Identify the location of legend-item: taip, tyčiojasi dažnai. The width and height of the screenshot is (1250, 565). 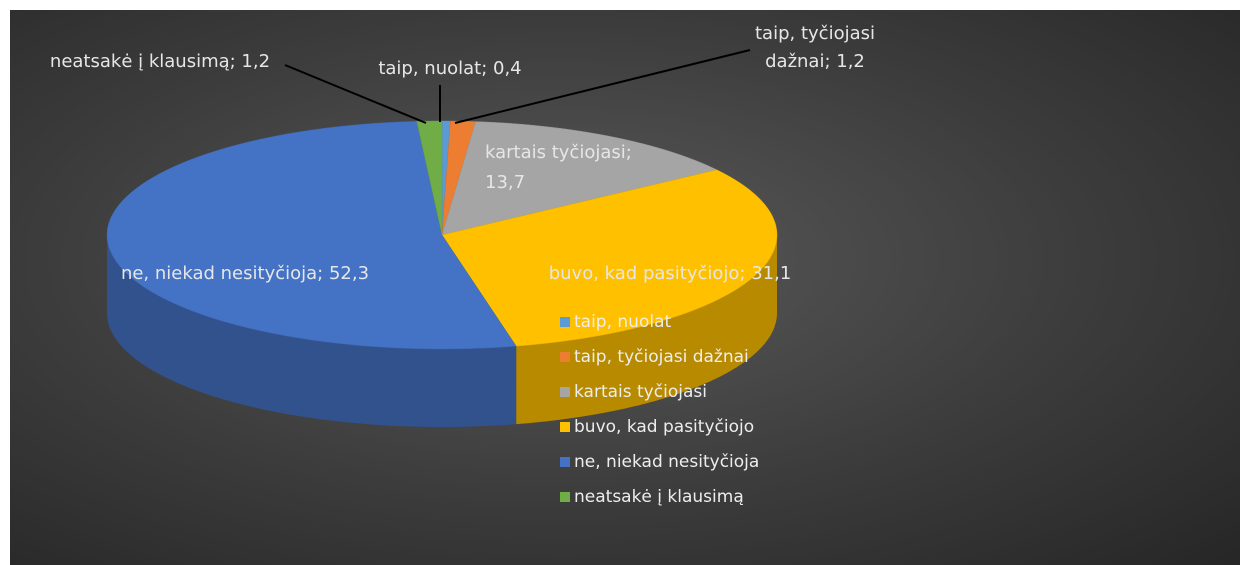
(654, 357).